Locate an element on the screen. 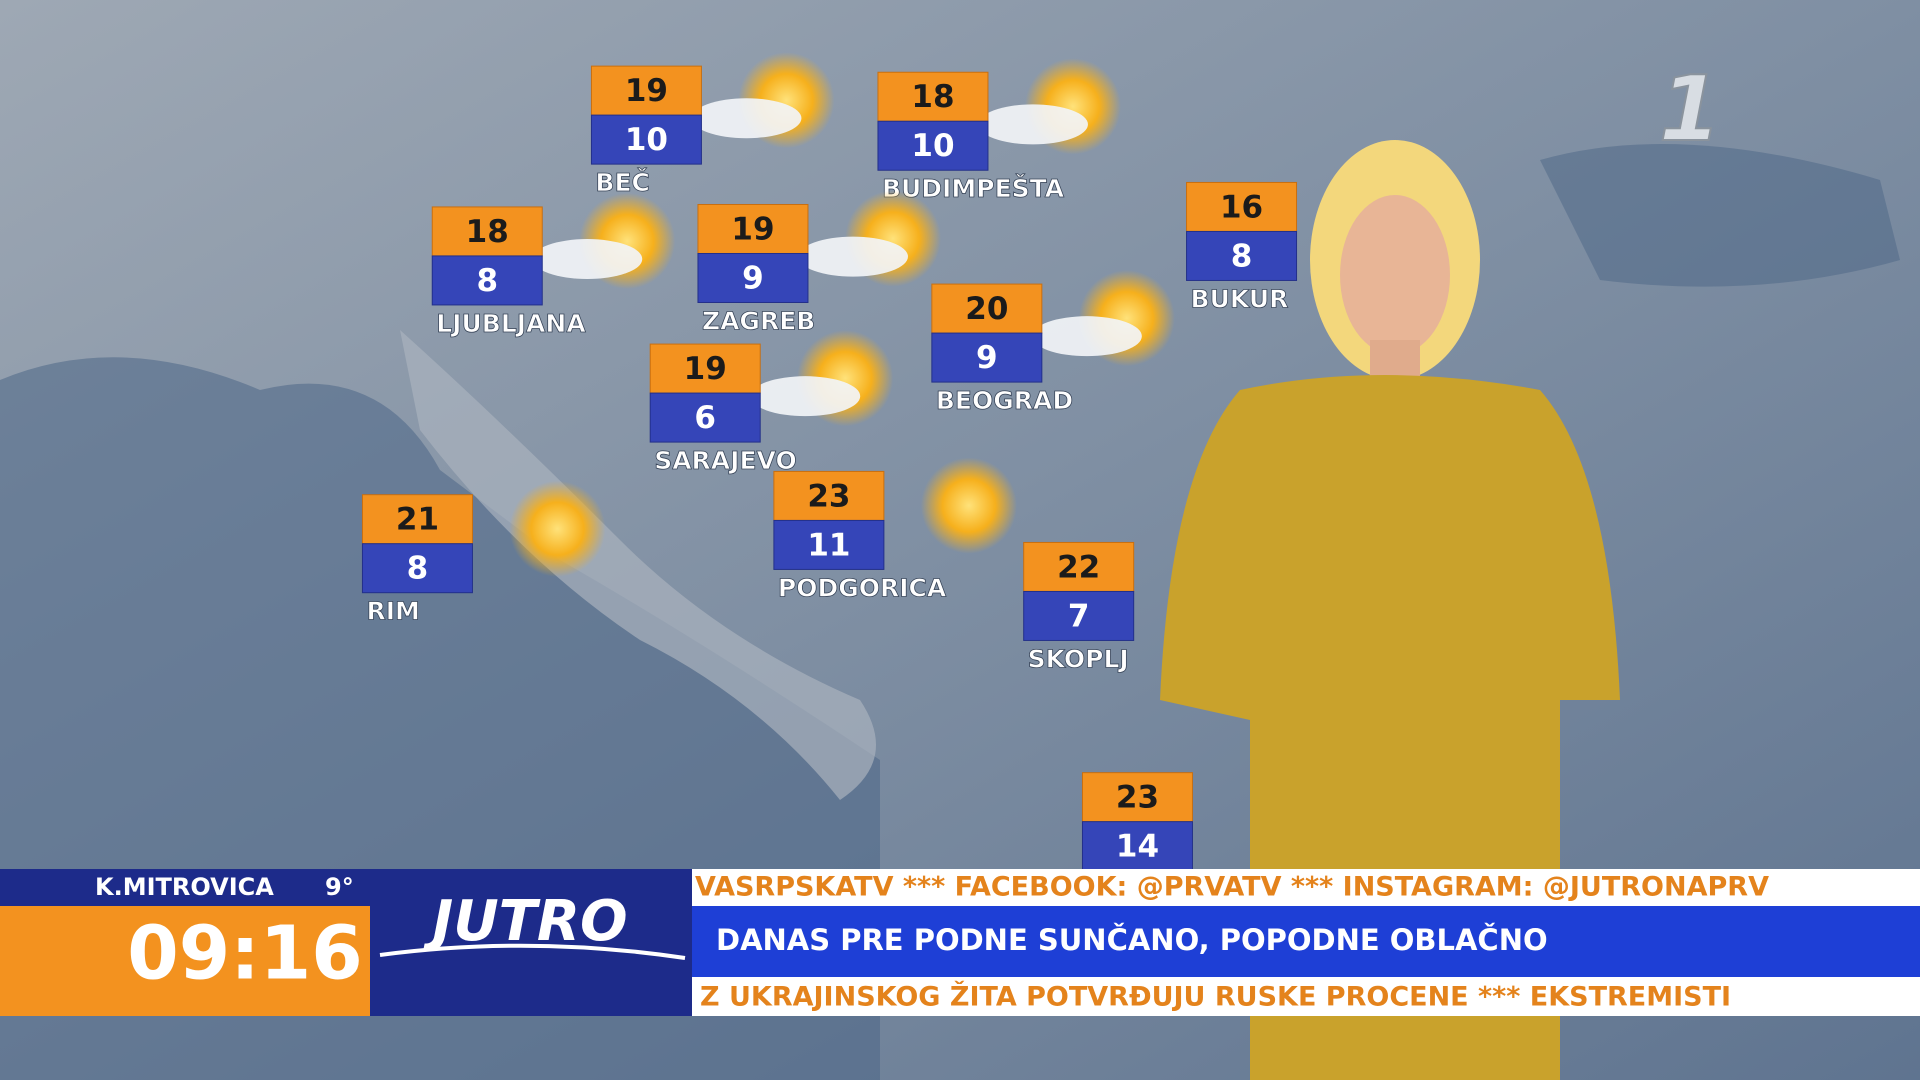  city-forecast: 19 6 SARAJEVO is located at coordinates (771, 402).